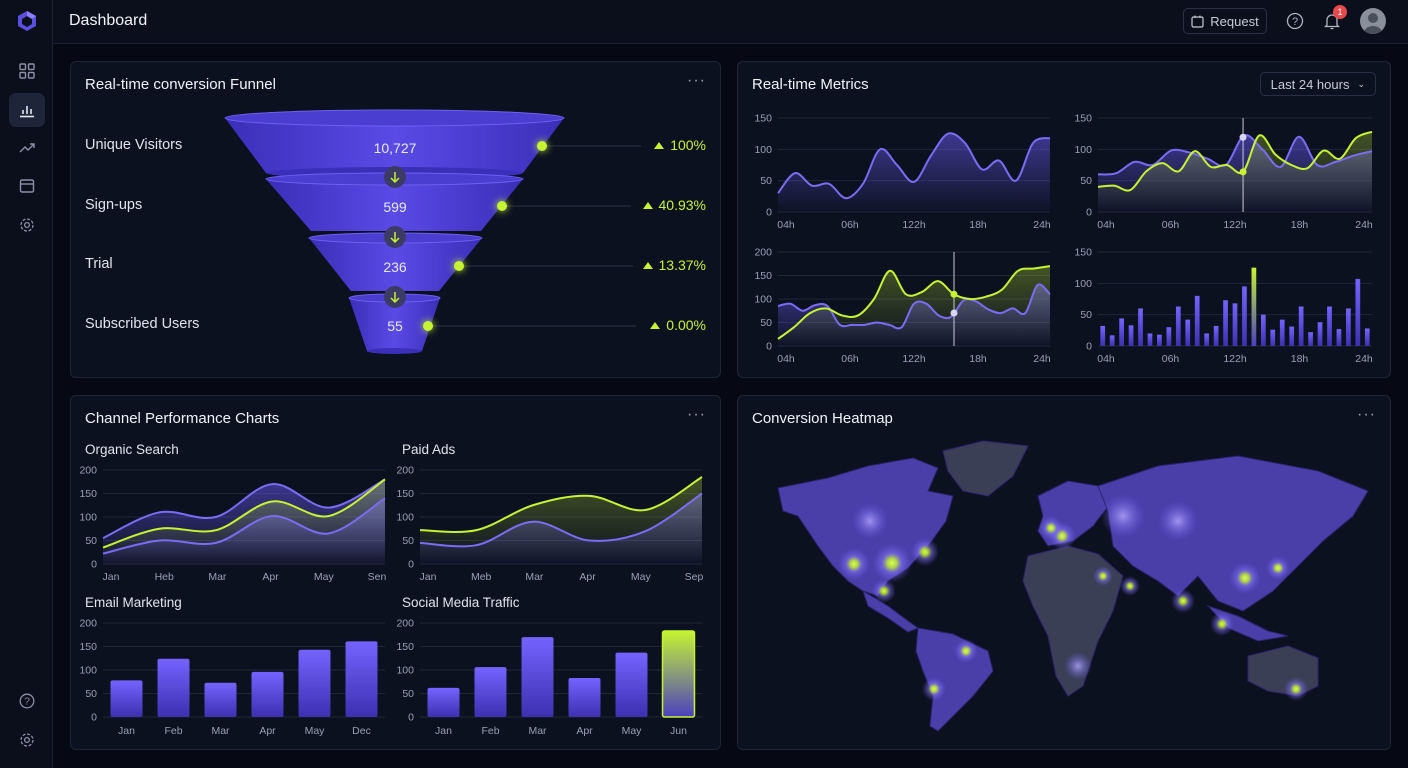  I want to click on sidebar-item-calendar, so click(27, 186).